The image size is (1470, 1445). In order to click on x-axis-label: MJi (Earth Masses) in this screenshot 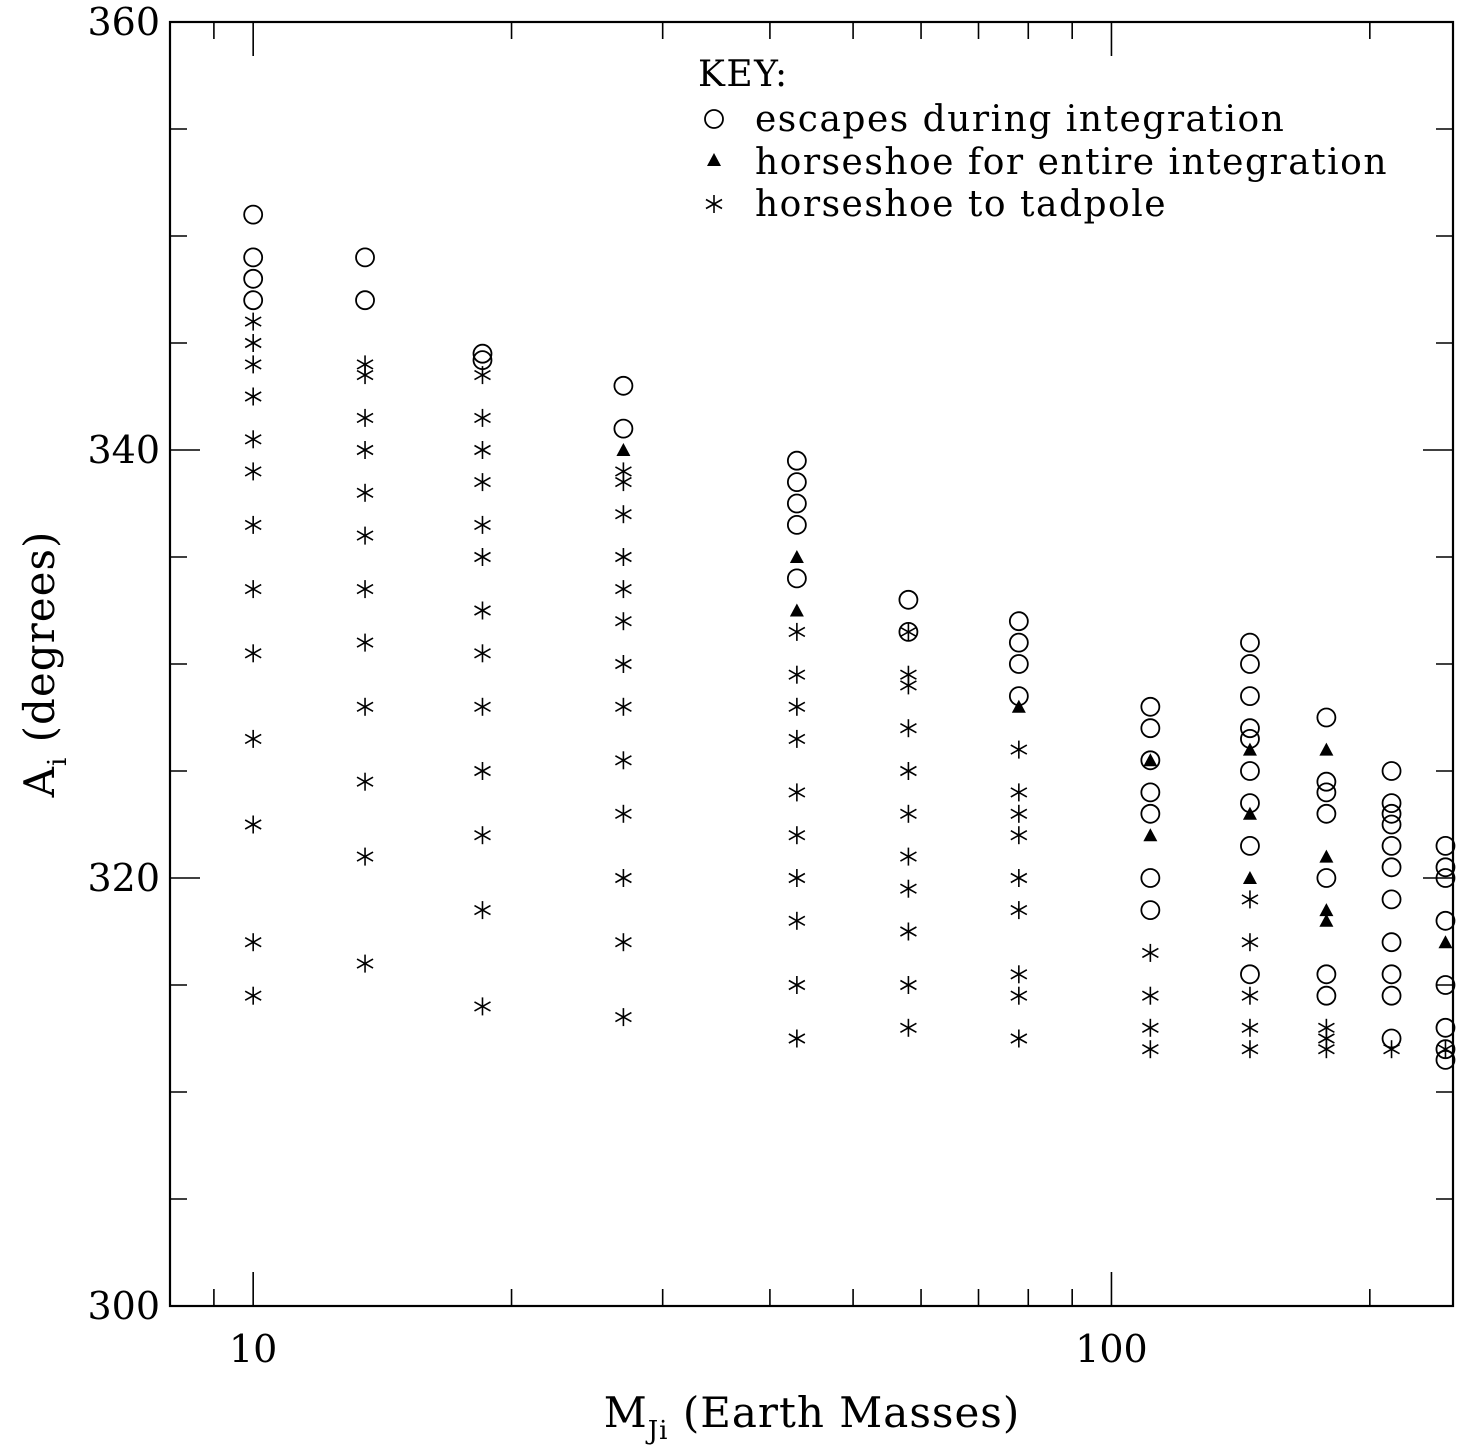, I will do `click(812, 1416)`.